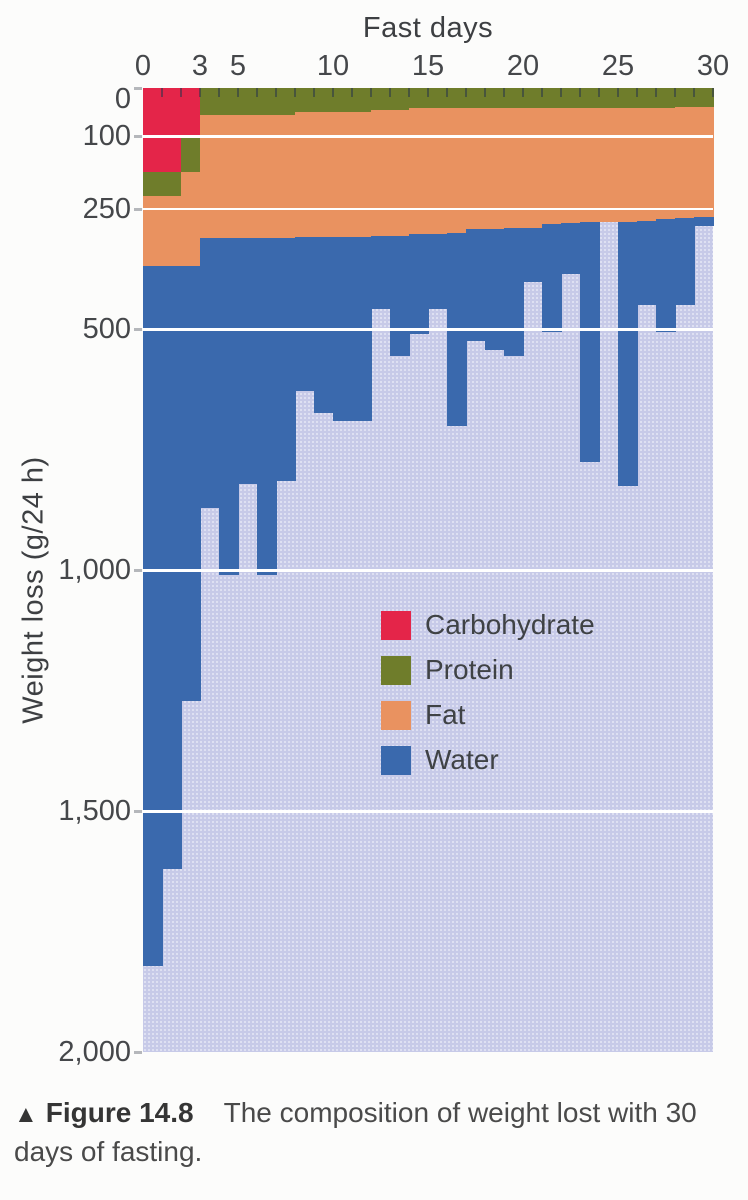  I want to click on caption-figure-number: Figure 14.8, so click(119, 1112).